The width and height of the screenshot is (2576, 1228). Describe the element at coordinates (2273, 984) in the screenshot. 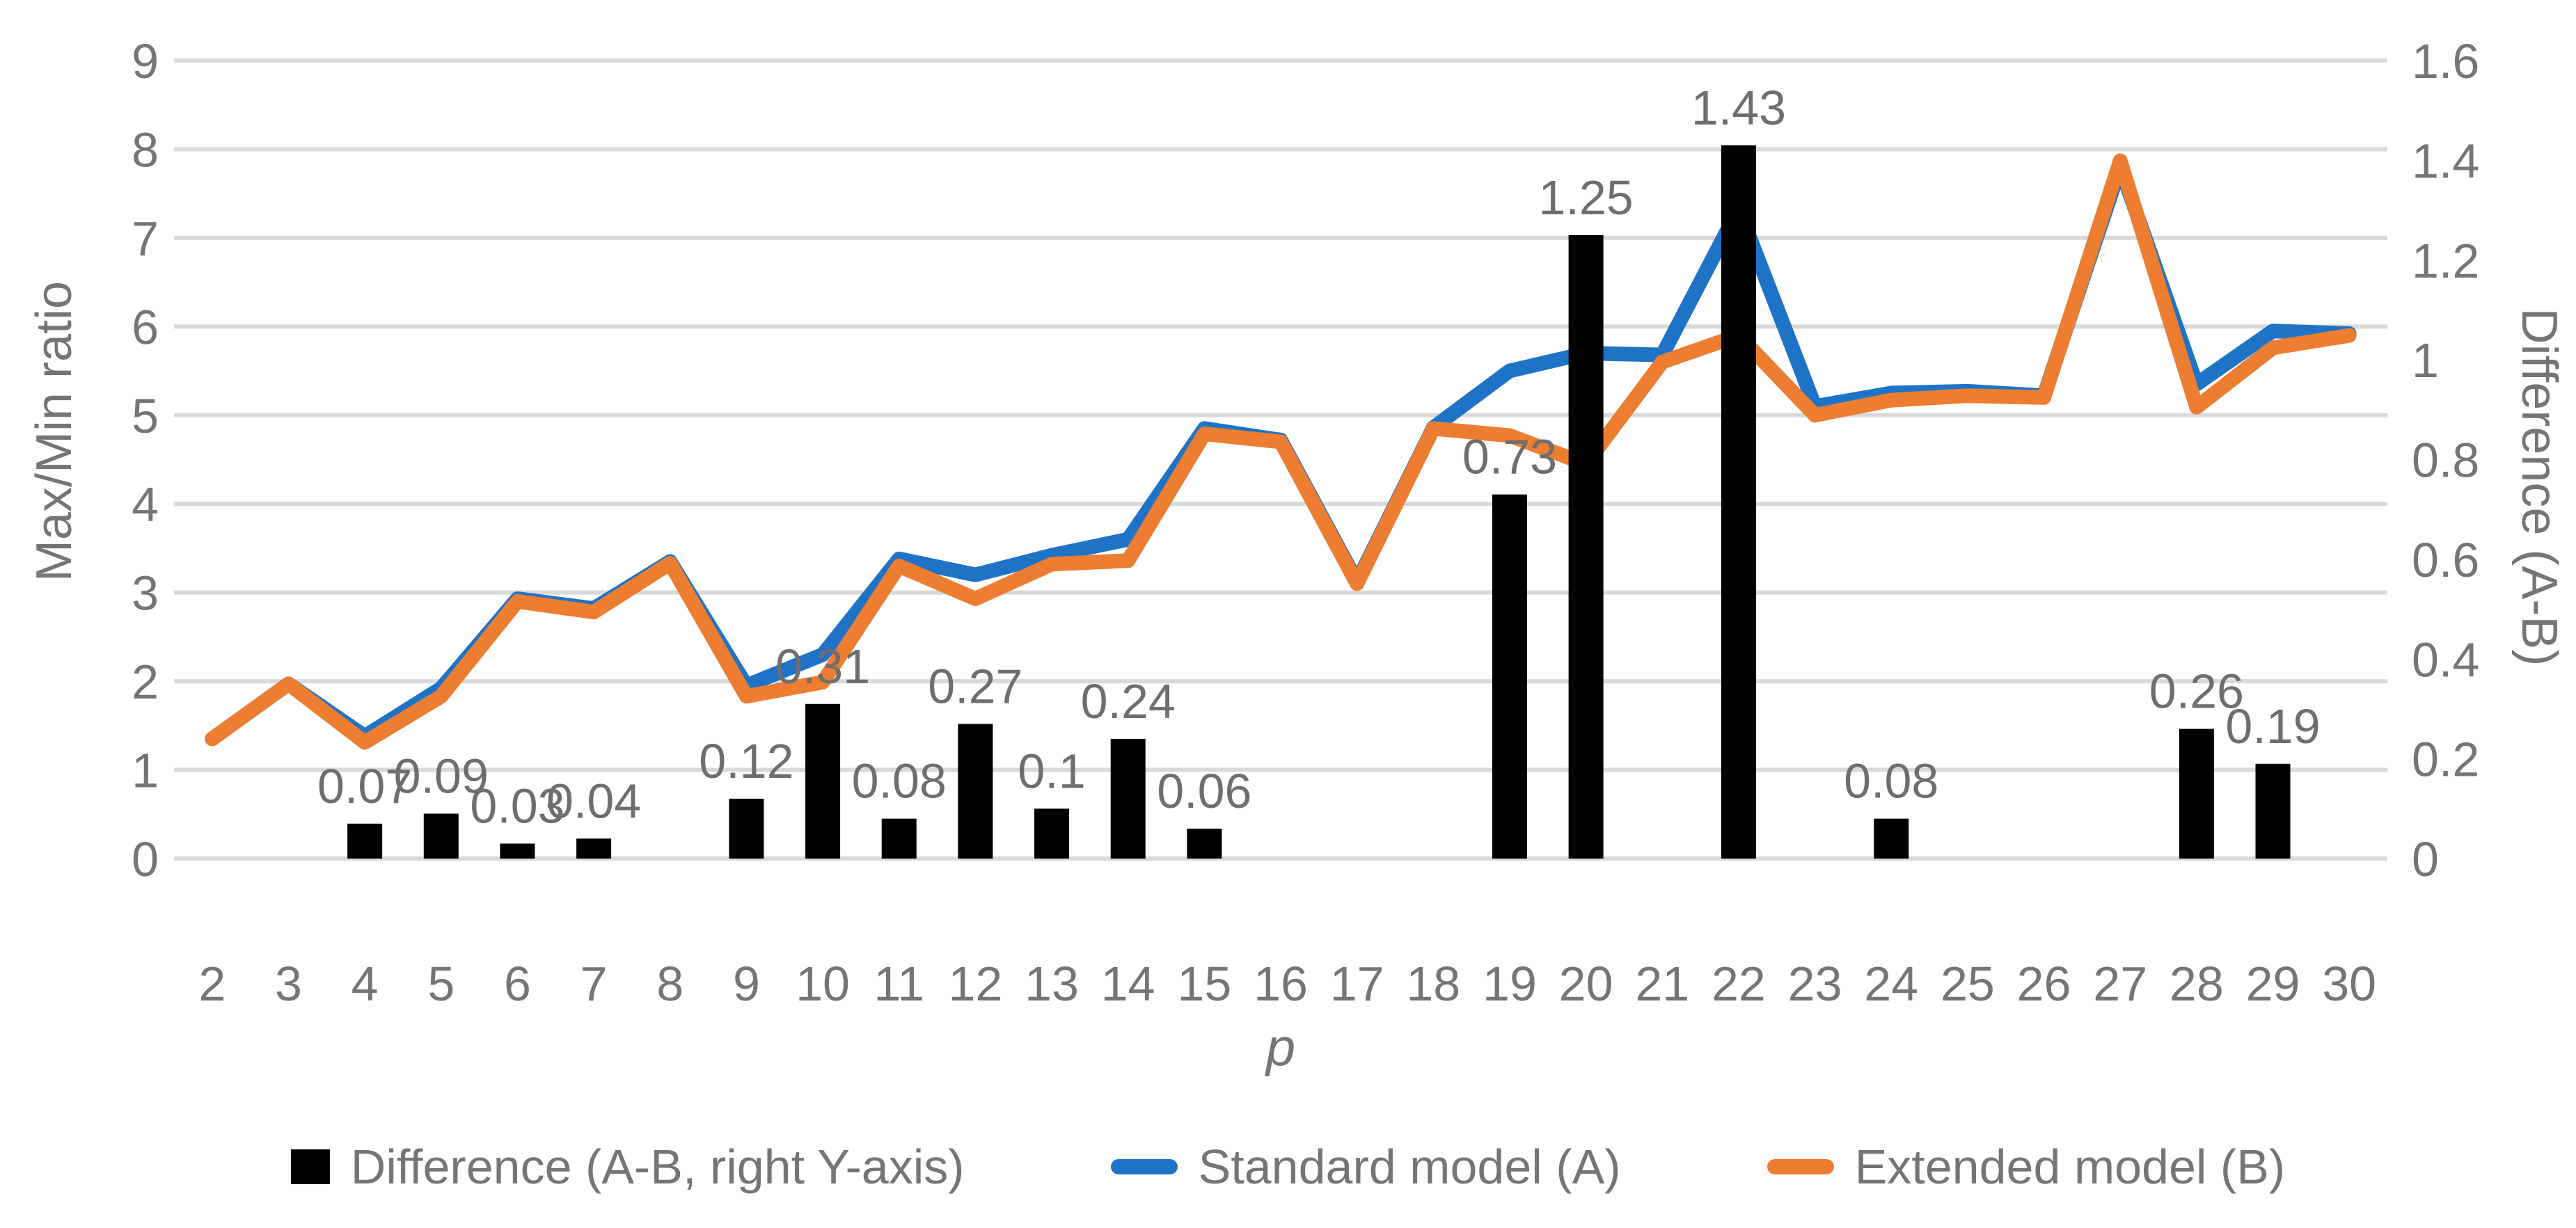

I see `x-tick-label: 29` at that location.